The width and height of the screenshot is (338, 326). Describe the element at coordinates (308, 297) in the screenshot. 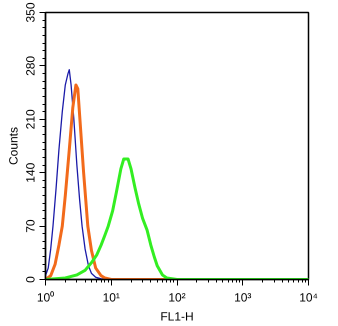

I see `x-tick-label: 10⁴` at that location.